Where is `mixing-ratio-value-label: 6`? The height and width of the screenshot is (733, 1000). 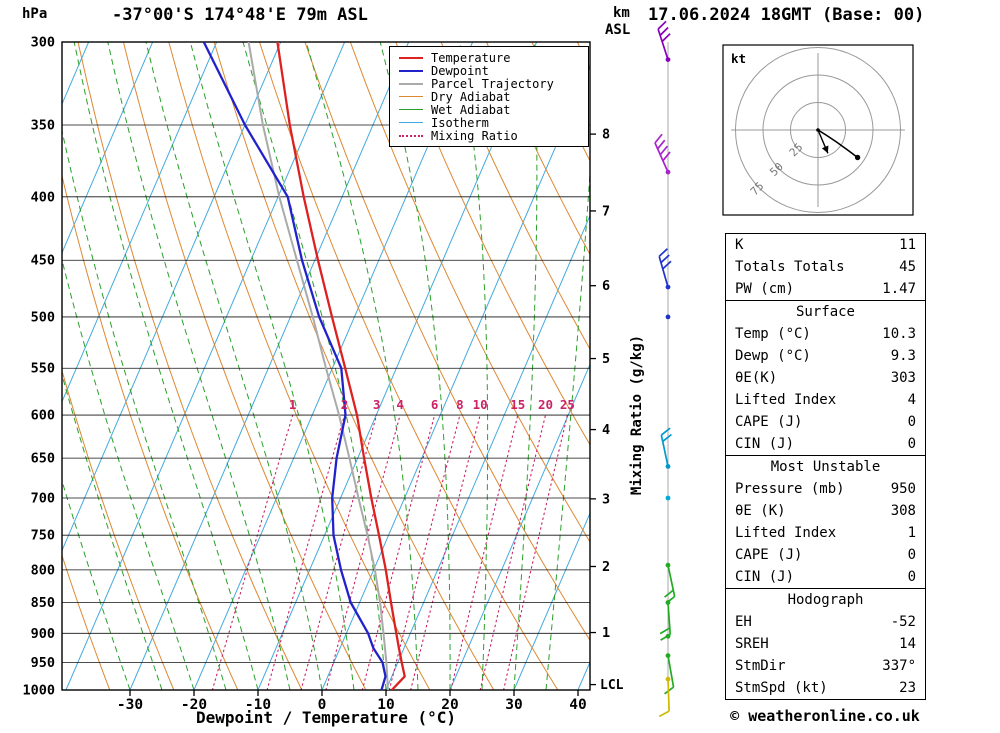 mixing-ratio-value-label: 6 is located at coordinates (435, 404).